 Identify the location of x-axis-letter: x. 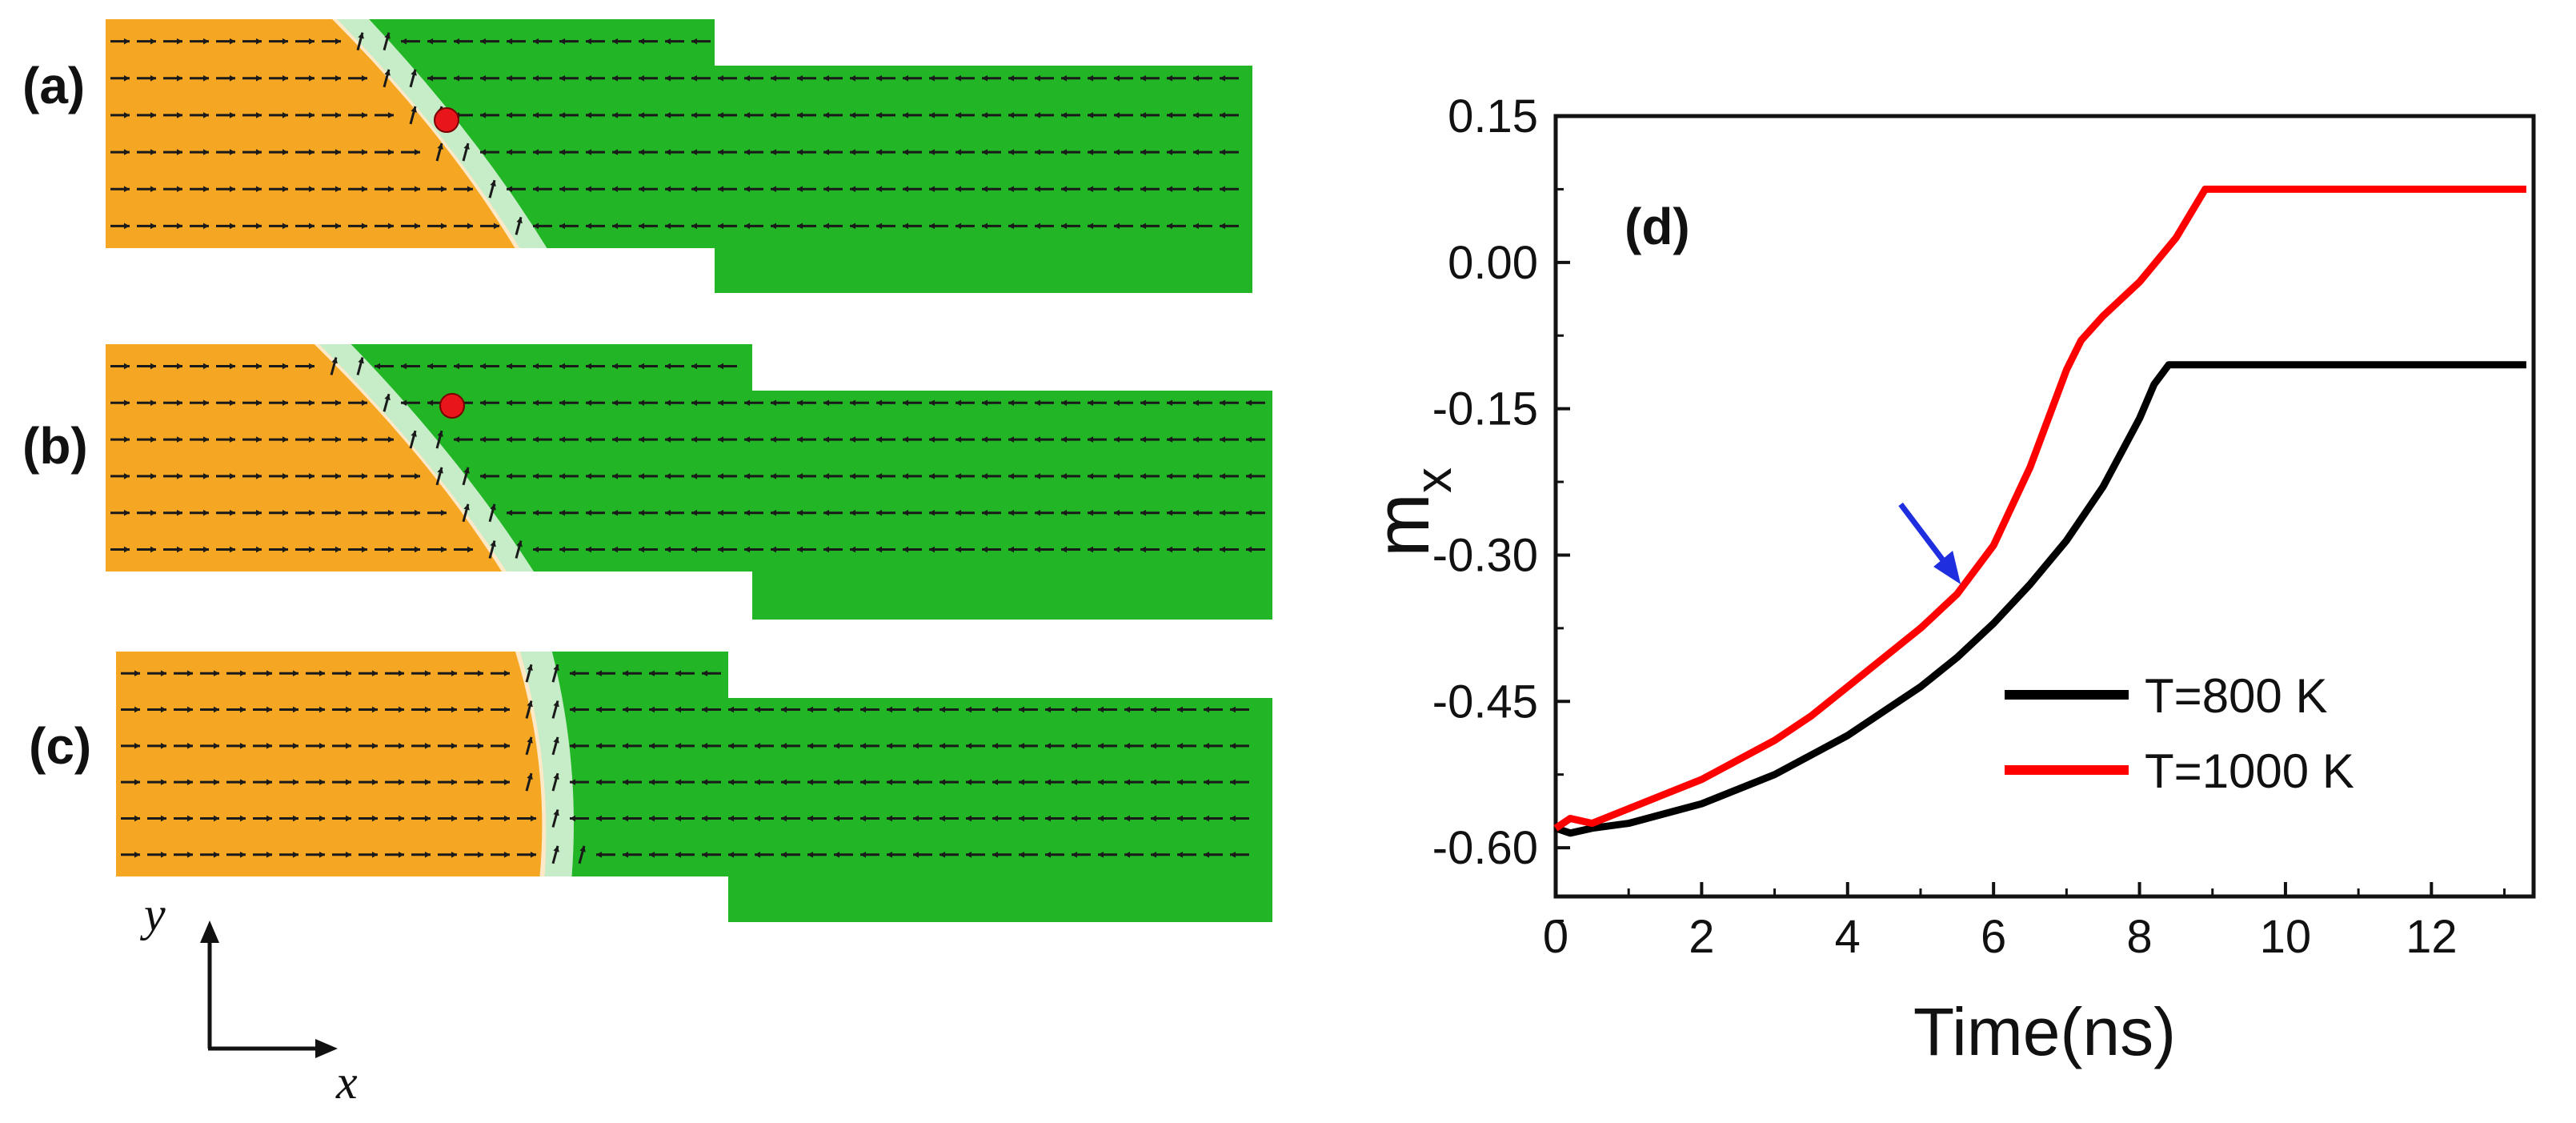
(347, 1082).